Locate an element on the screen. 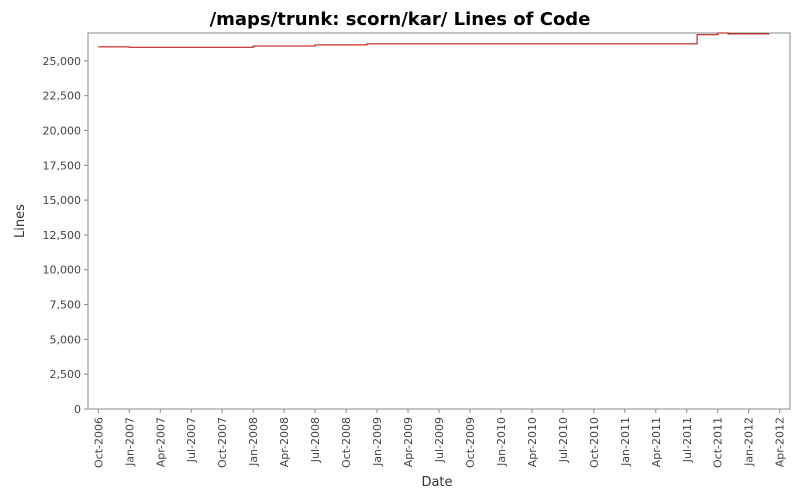  y-tick-label: 2,500 is located at coordinates (66, 374).